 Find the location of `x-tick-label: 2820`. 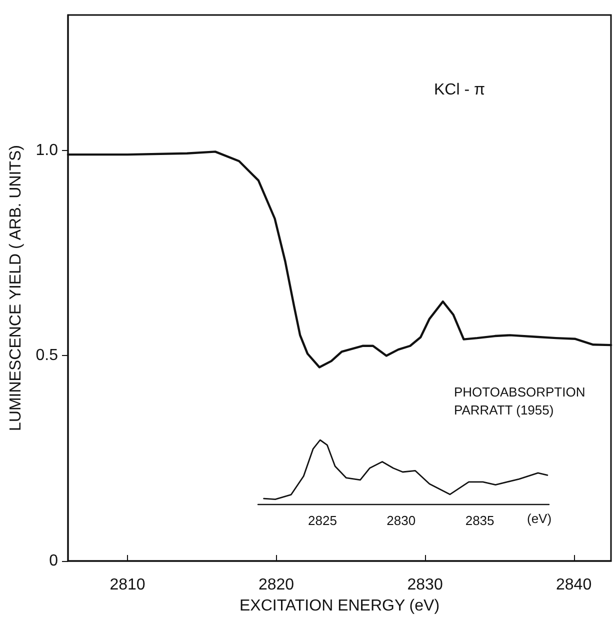

x-tick-label: 2820 is located at coordinates (276, 585).